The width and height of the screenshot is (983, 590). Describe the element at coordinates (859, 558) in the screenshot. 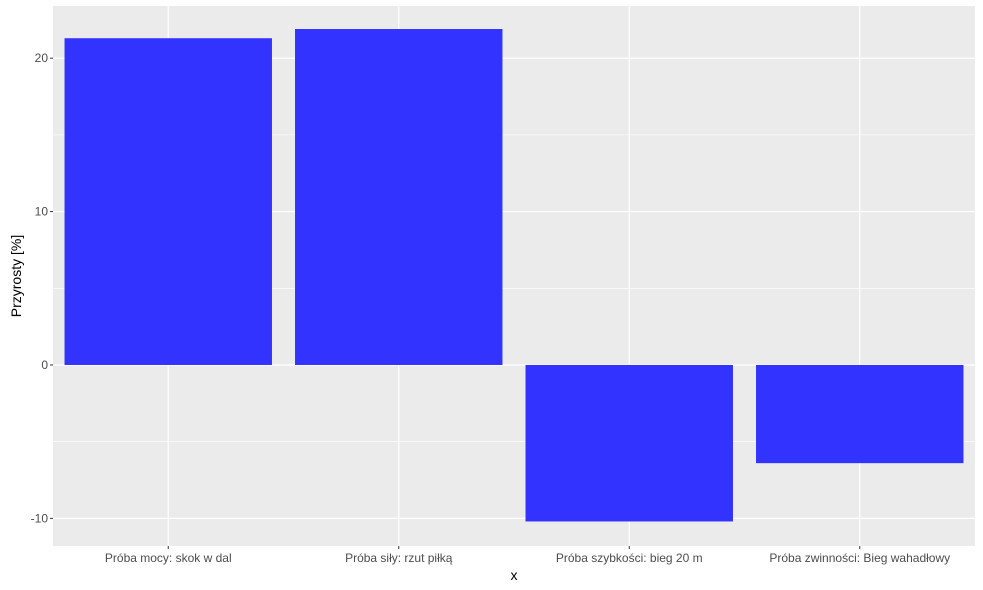

I see `x-tick-label: Próba zwinności: Bieg wahadłowy` at that location.